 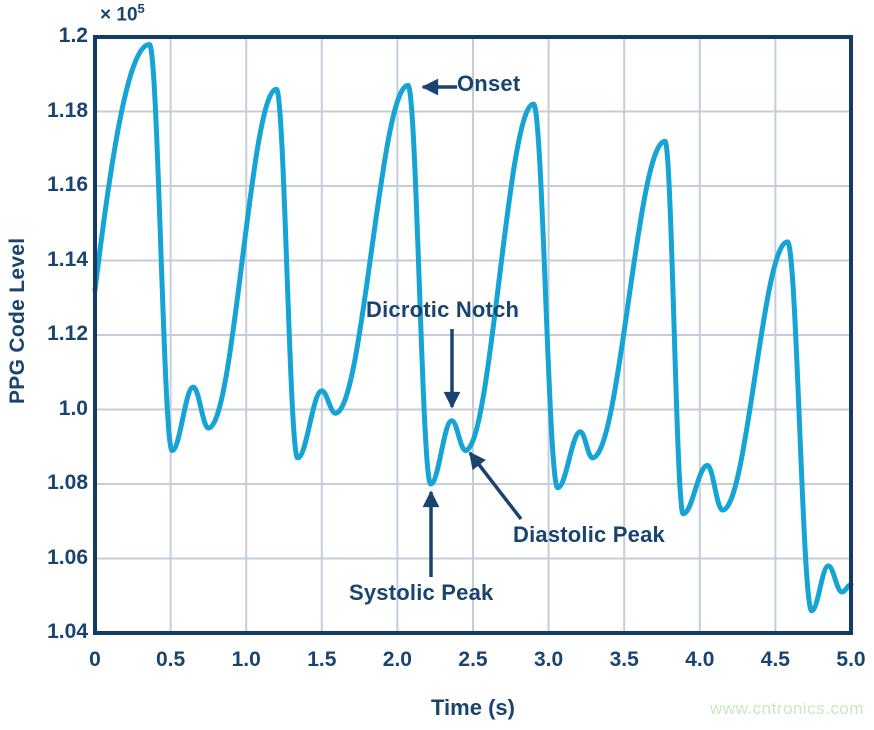 What do you see at coordinates (67, 110) in the screenshot?
I see `y-tick-label: 1.18` at bounding box center [67, 110].